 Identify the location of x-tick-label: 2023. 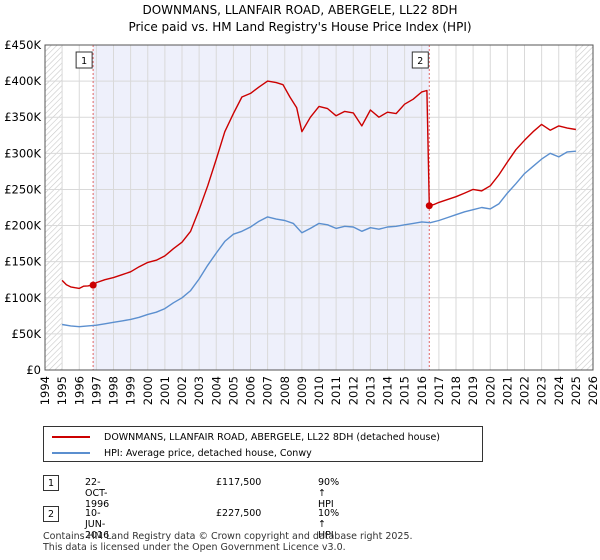
(542, 390).